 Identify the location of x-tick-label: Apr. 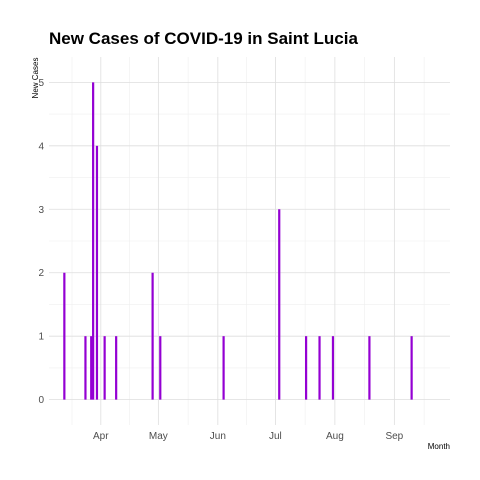
(101, 436).